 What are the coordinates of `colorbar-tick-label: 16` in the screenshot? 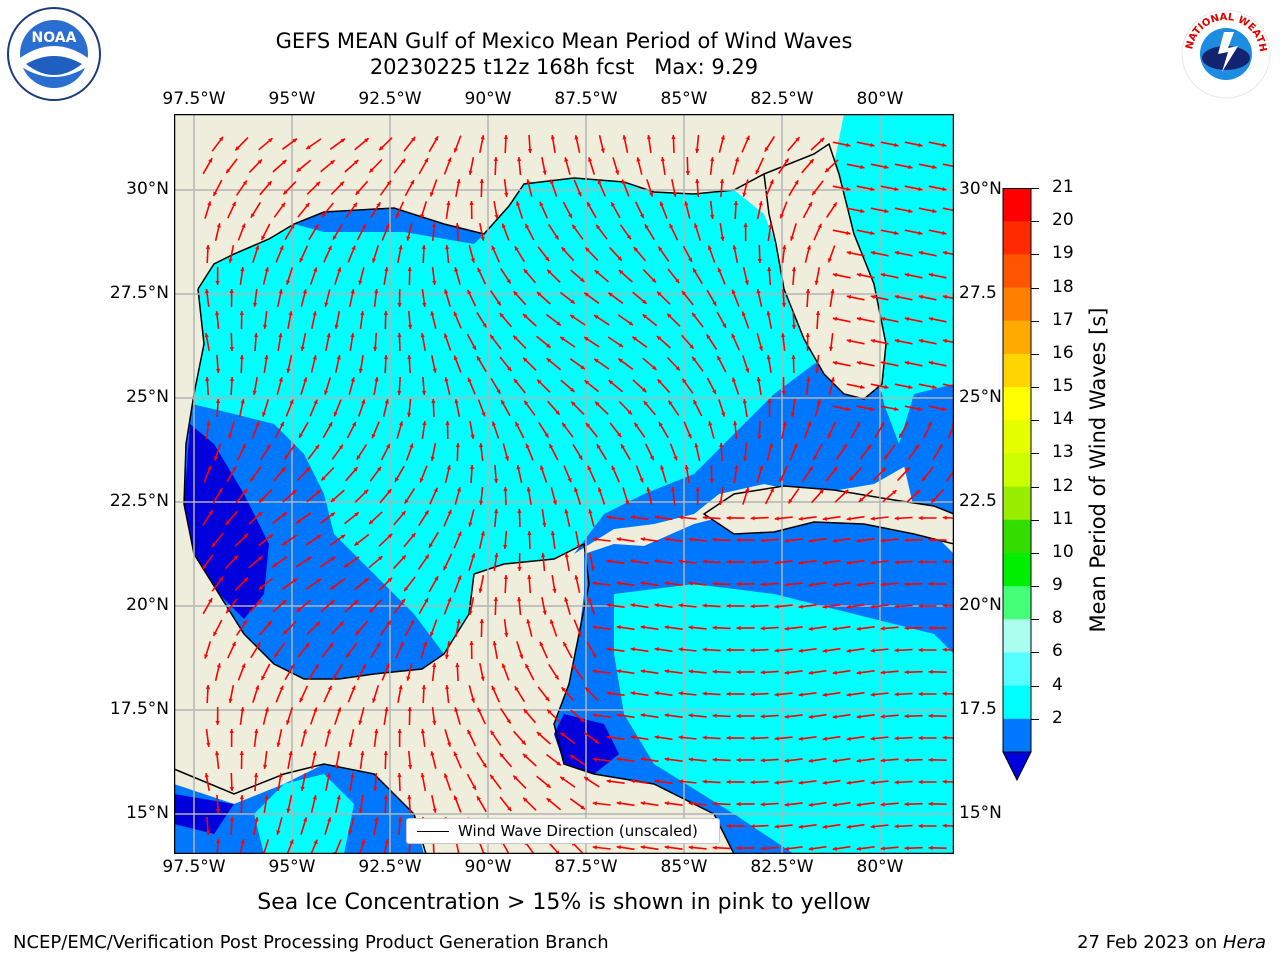 It's located at (1063, 352).